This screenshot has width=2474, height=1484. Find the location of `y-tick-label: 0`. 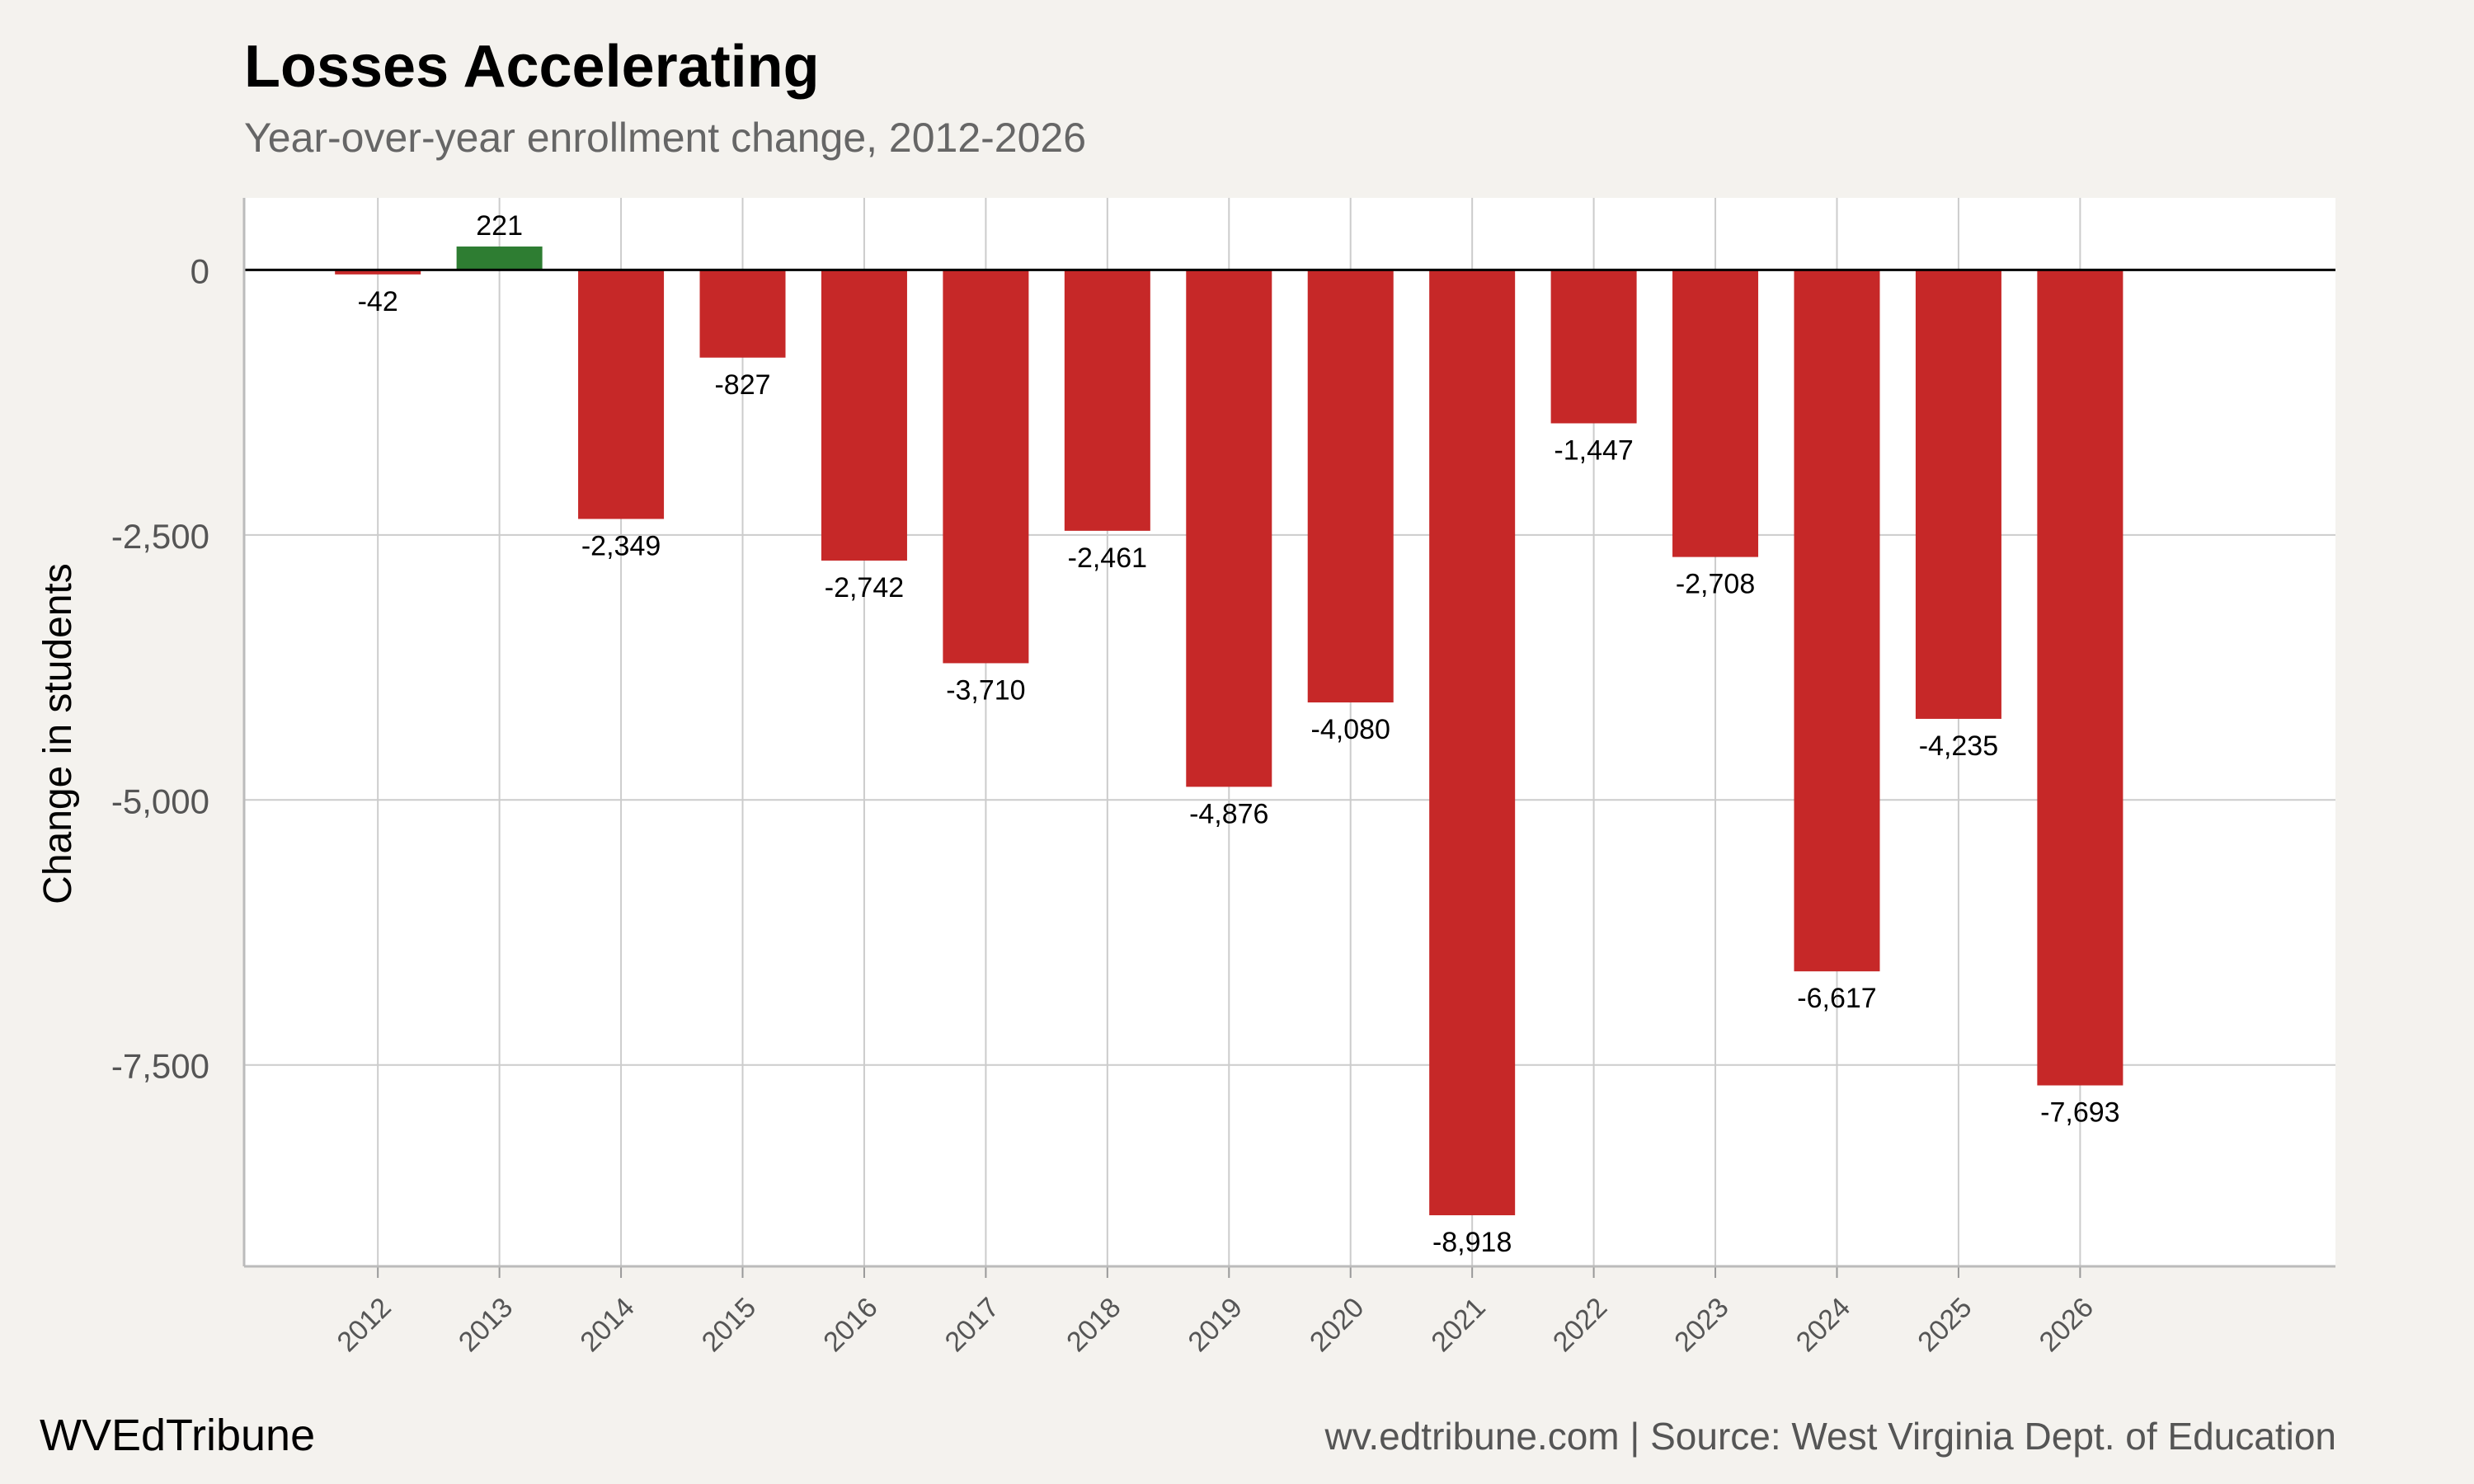

y-tick-label: 0 is located at coordinates (199, 270).